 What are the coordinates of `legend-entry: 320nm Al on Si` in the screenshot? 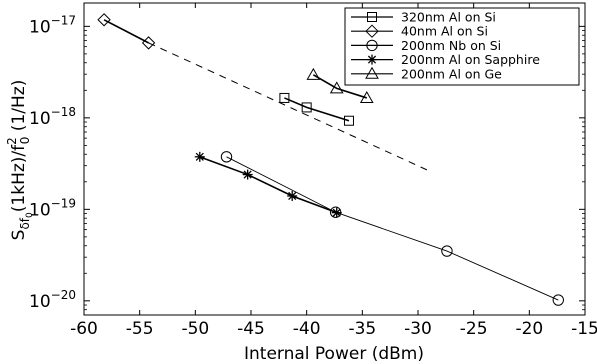 It's located at (423, 17).